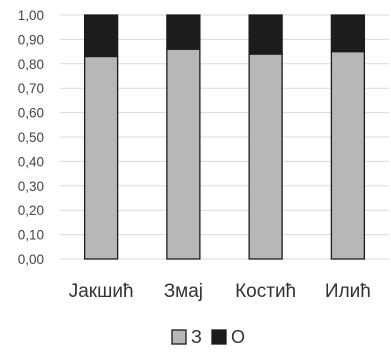 Image resolution: width=391 pixels, height=355 pixels. Describe the element at coordinates (101, 291) in the screenshot. I see `x-category-label: Јакшић` at that location.